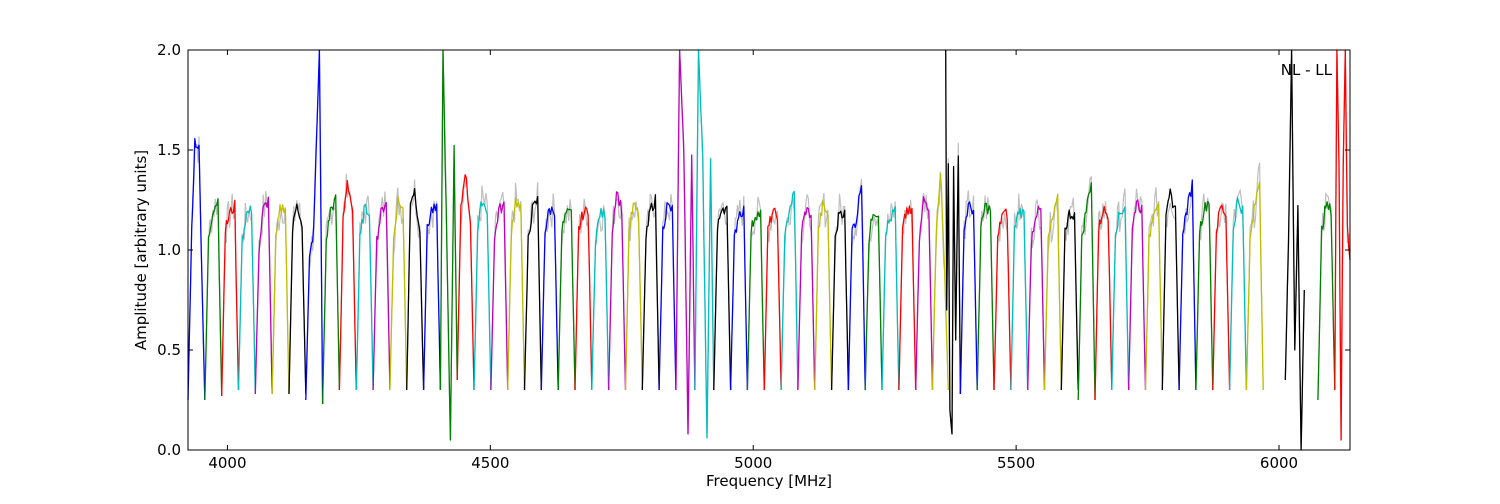  I want to click on y-tick-label: 0.5, so click(169, 350).